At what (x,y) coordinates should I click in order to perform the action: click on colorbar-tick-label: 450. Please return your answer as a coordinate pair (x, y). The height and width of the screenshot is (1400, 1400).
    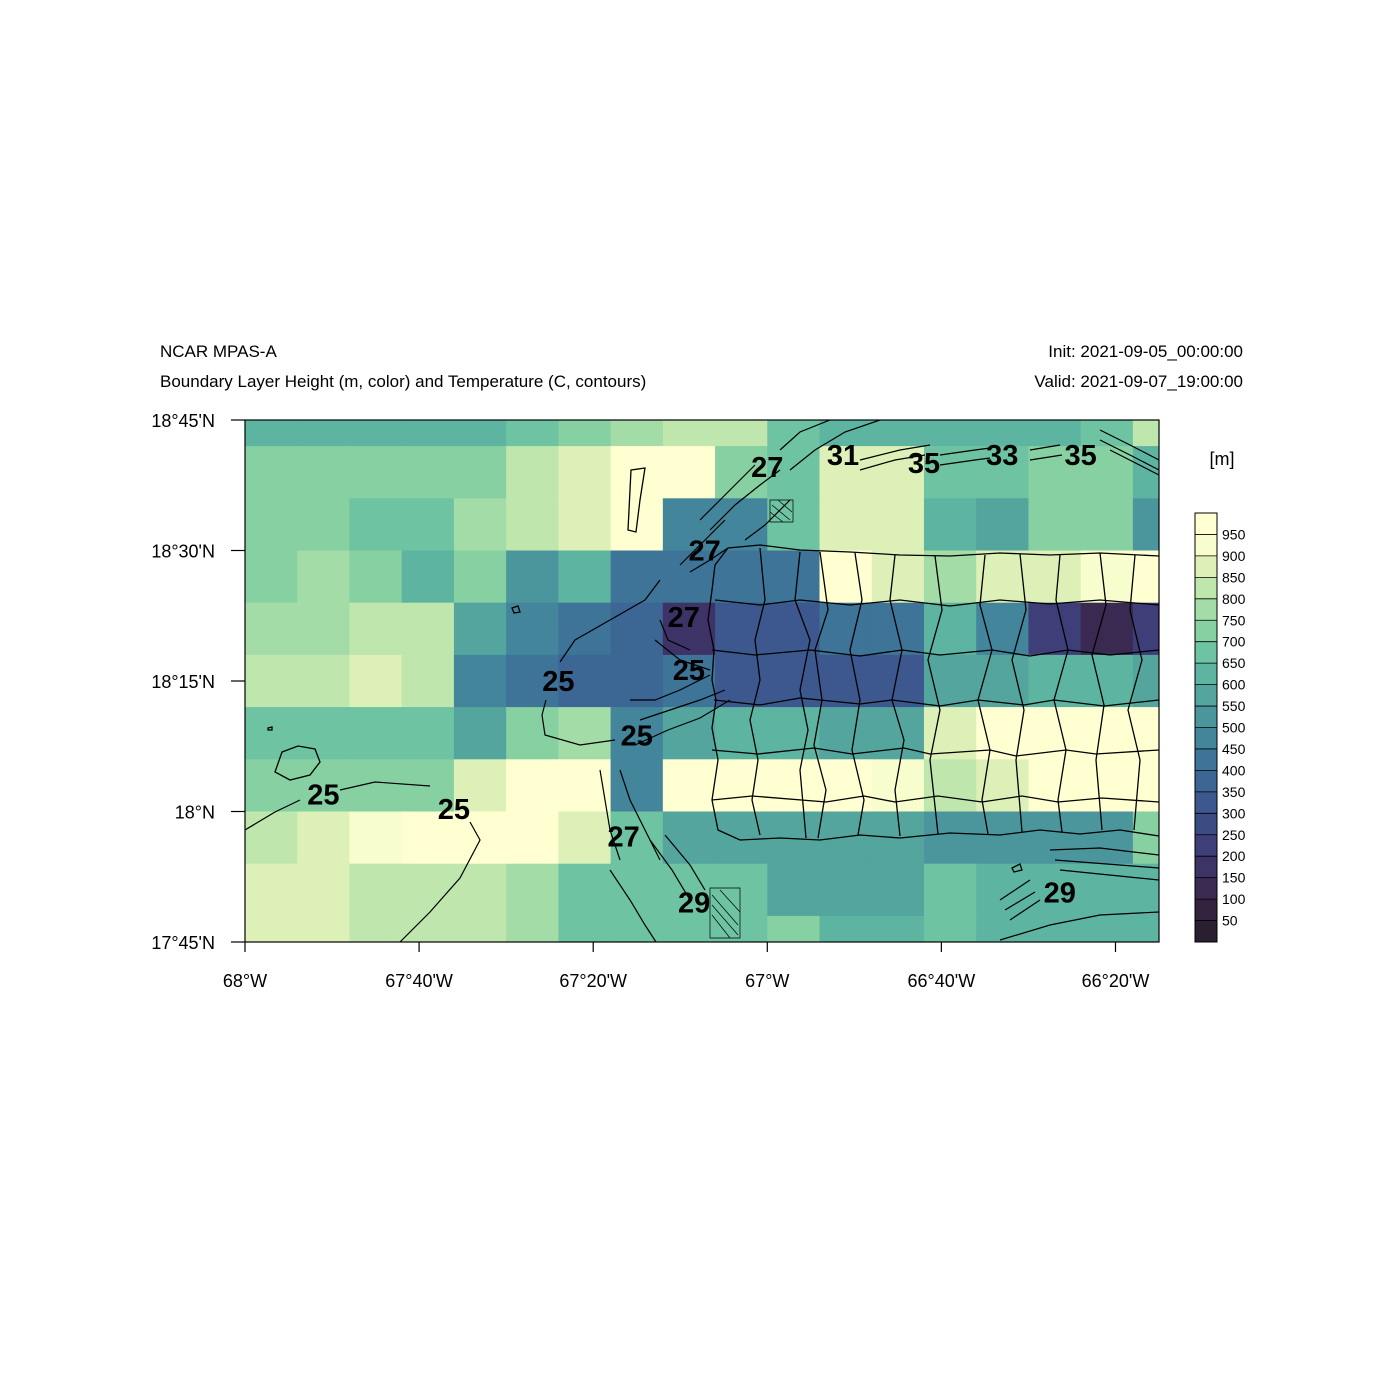
    Looking at the image, I should click on (1234, 749).